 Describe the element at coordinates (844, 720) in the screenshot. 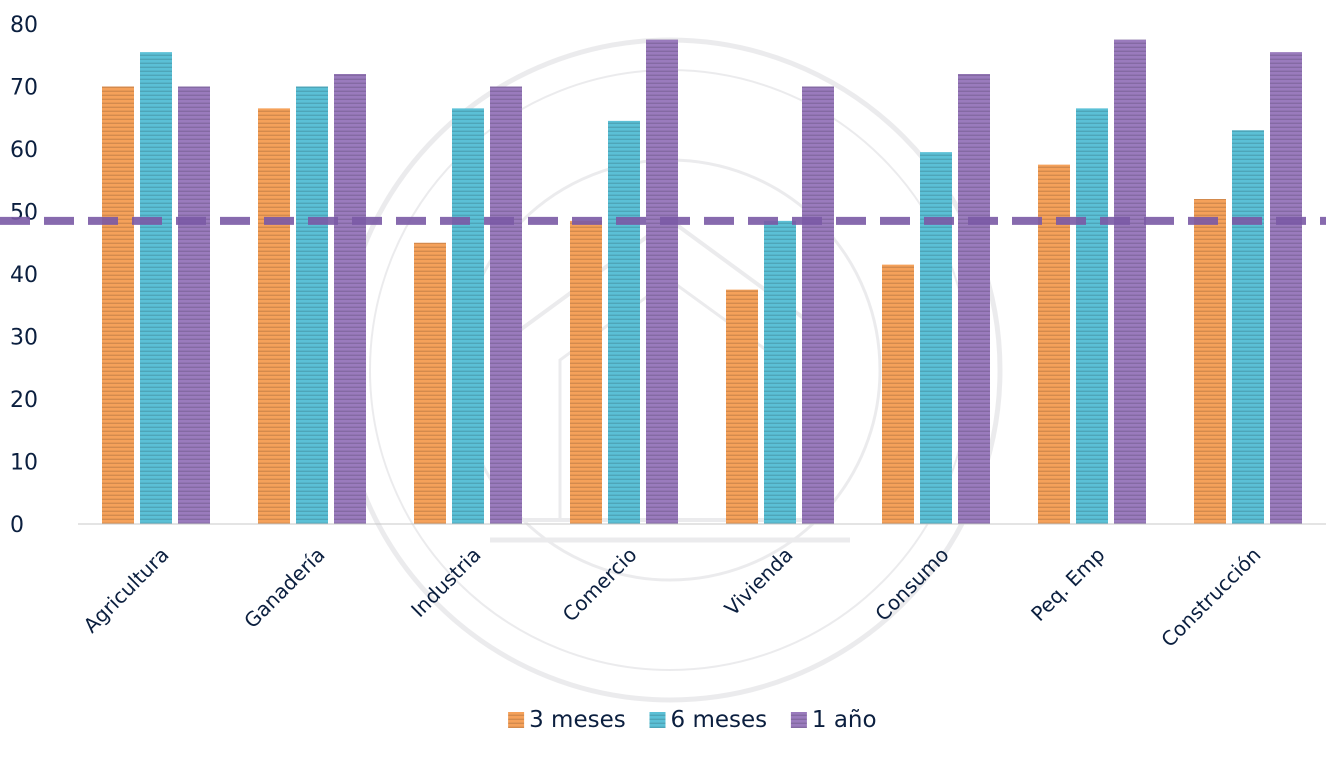

I see `legend-label: 1 año` at that location.